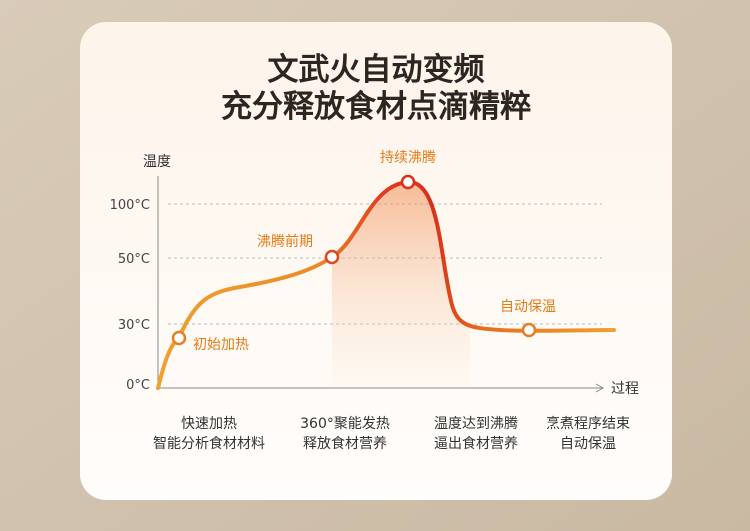 This screenshot has height=531, width=750. Describe the element at coordinates (528, 307) in the screenshot. I see `point-label: 自动保温` at that location.